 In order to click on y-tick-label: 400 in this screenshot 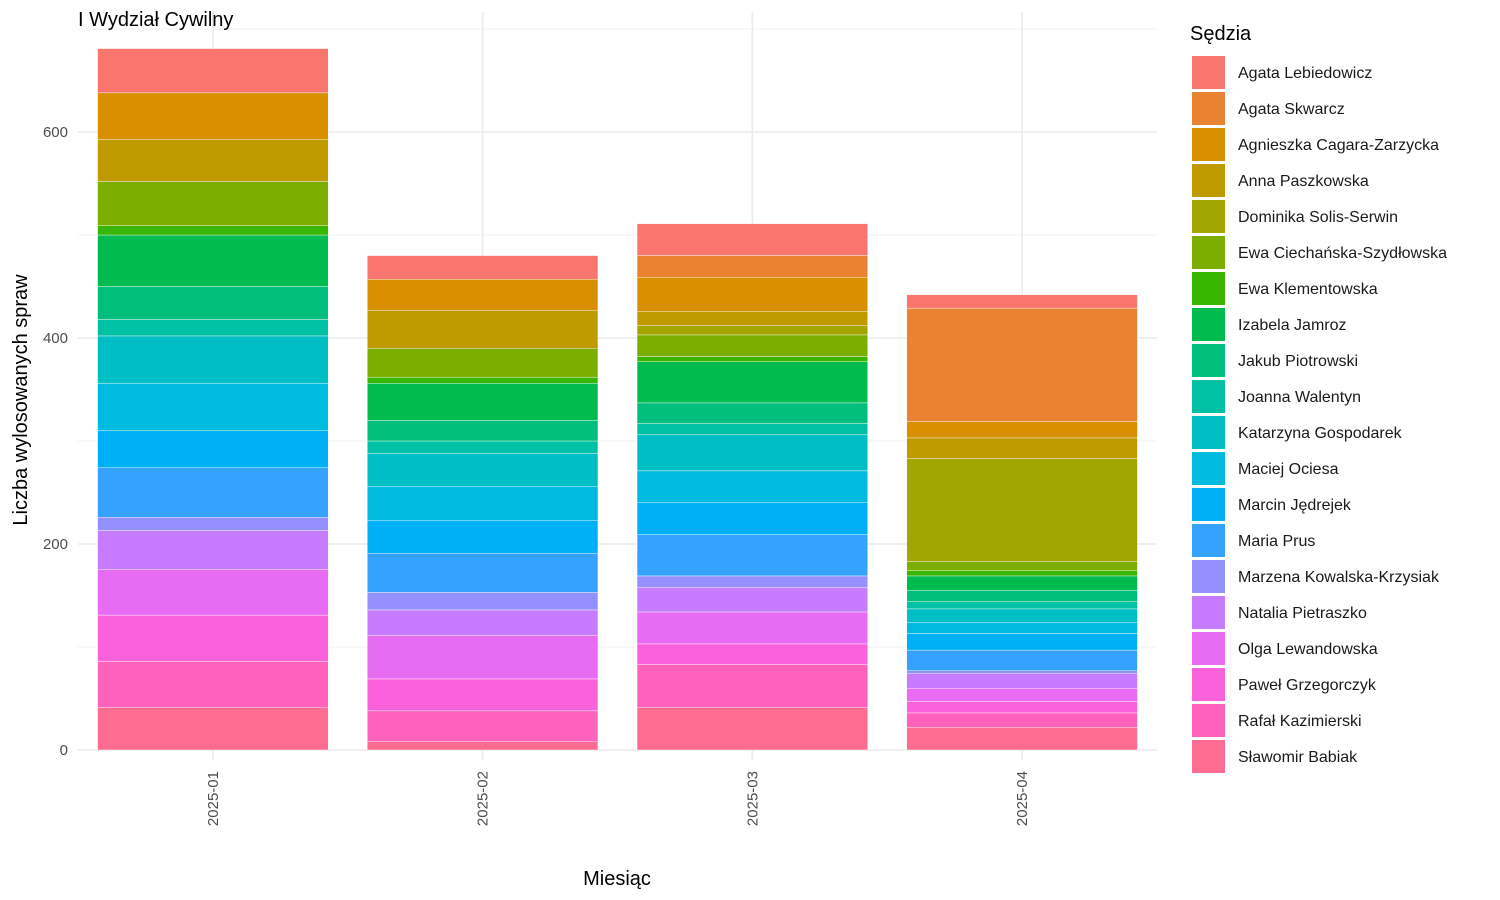, I will do `click(55, 338)`.